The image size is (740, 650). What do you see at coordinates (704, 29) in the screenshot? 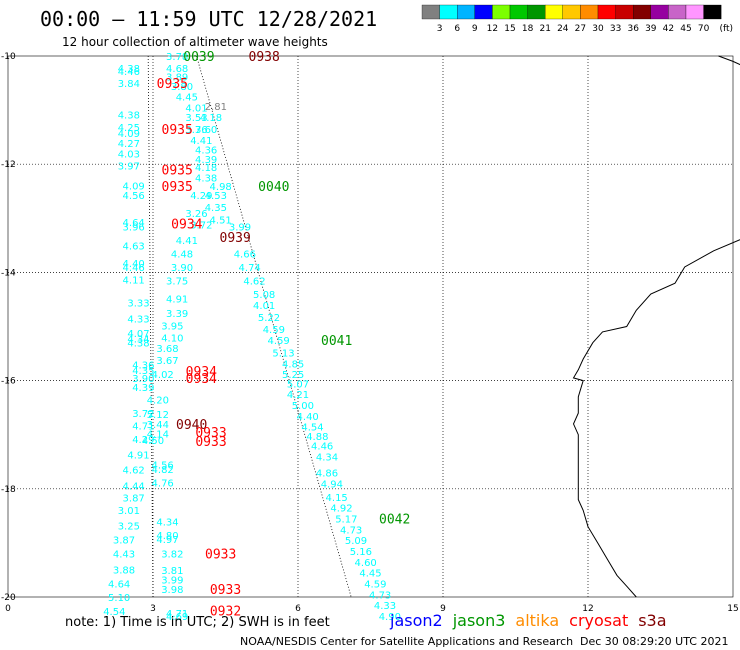
I see `colorbar-threshold-label: 70` at bounding box center [704, 29].